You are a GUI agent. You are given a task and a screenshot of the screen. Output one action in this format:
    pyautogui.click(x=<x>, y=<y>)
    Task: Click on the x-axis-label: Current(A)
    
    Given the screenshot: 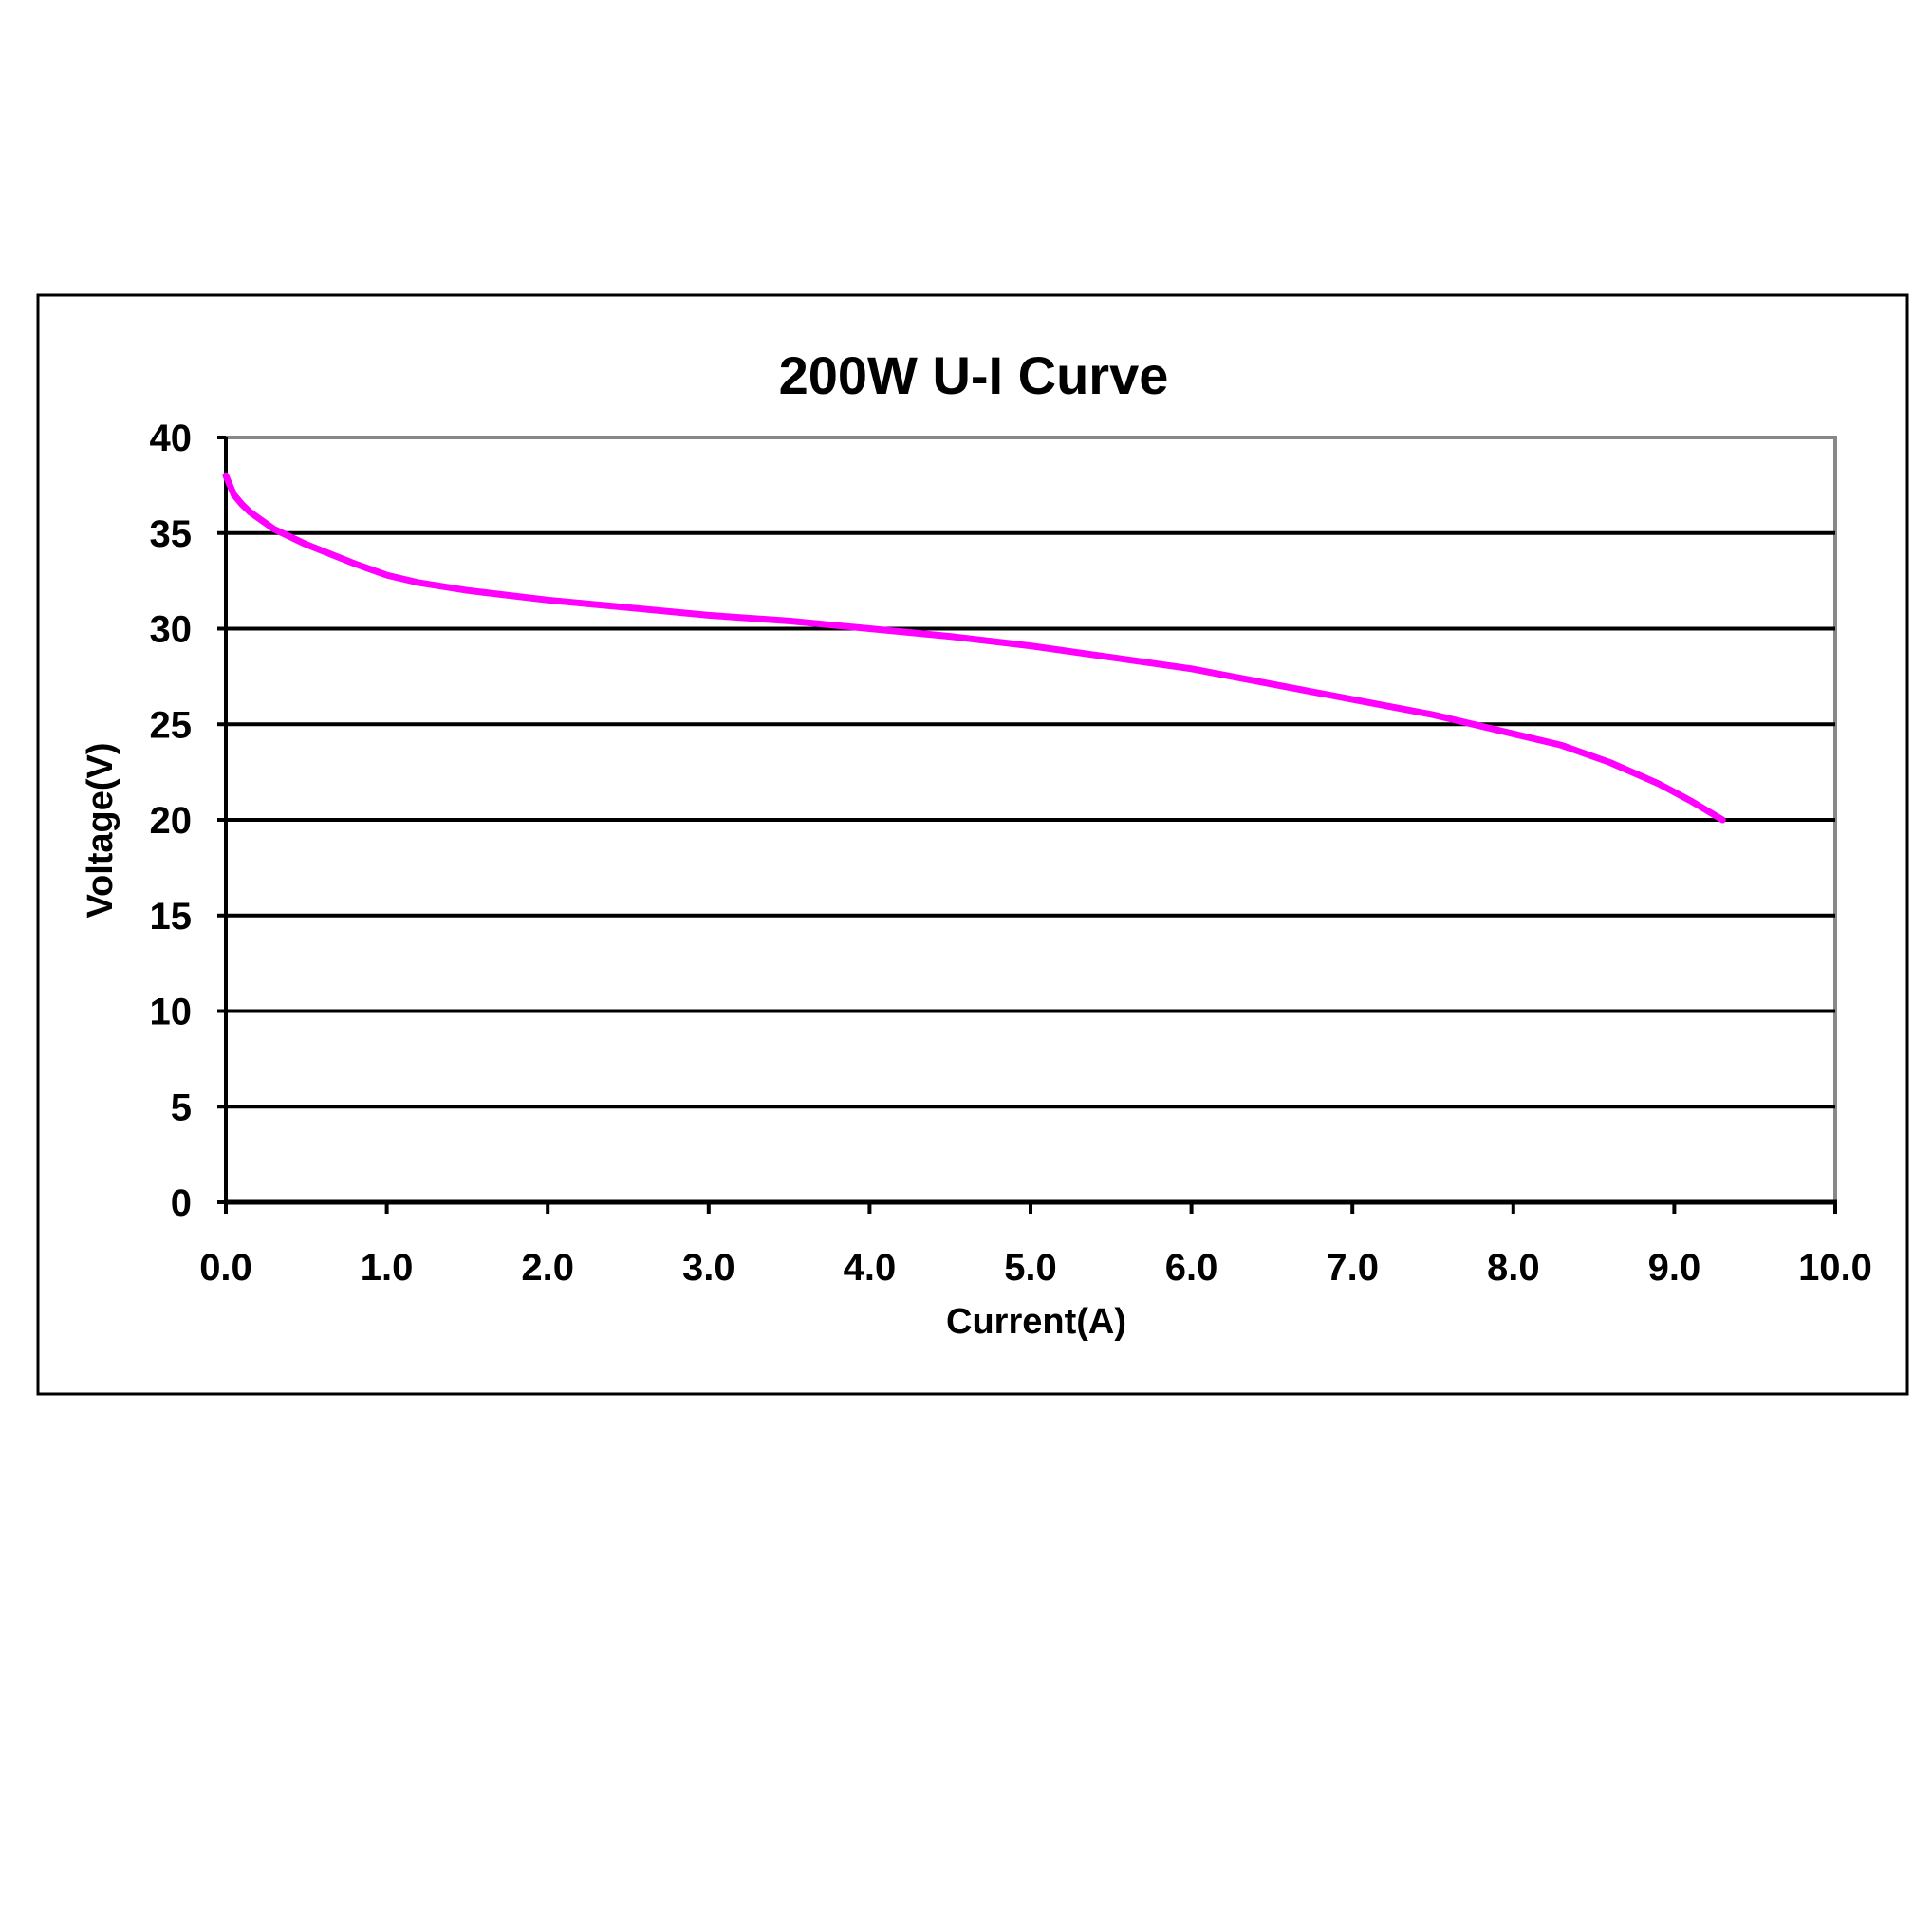 What is the action you would take?
    pyautogui.click(x=1036, y=1322)
    